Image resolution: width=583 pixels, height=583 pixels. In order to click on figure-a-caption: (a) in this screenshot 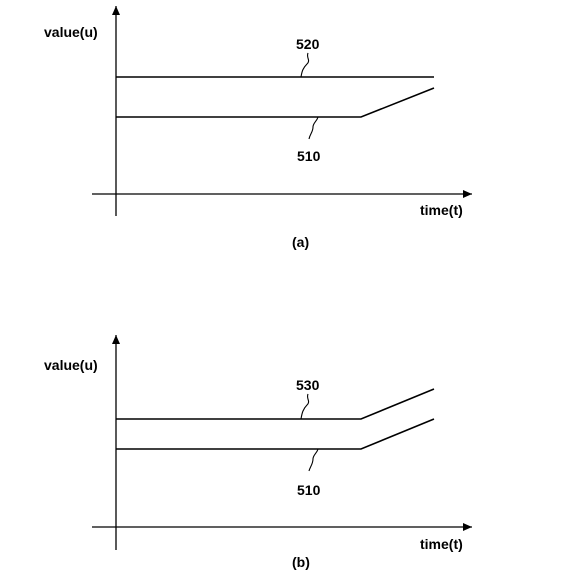, I will do `click(300, 242)`.